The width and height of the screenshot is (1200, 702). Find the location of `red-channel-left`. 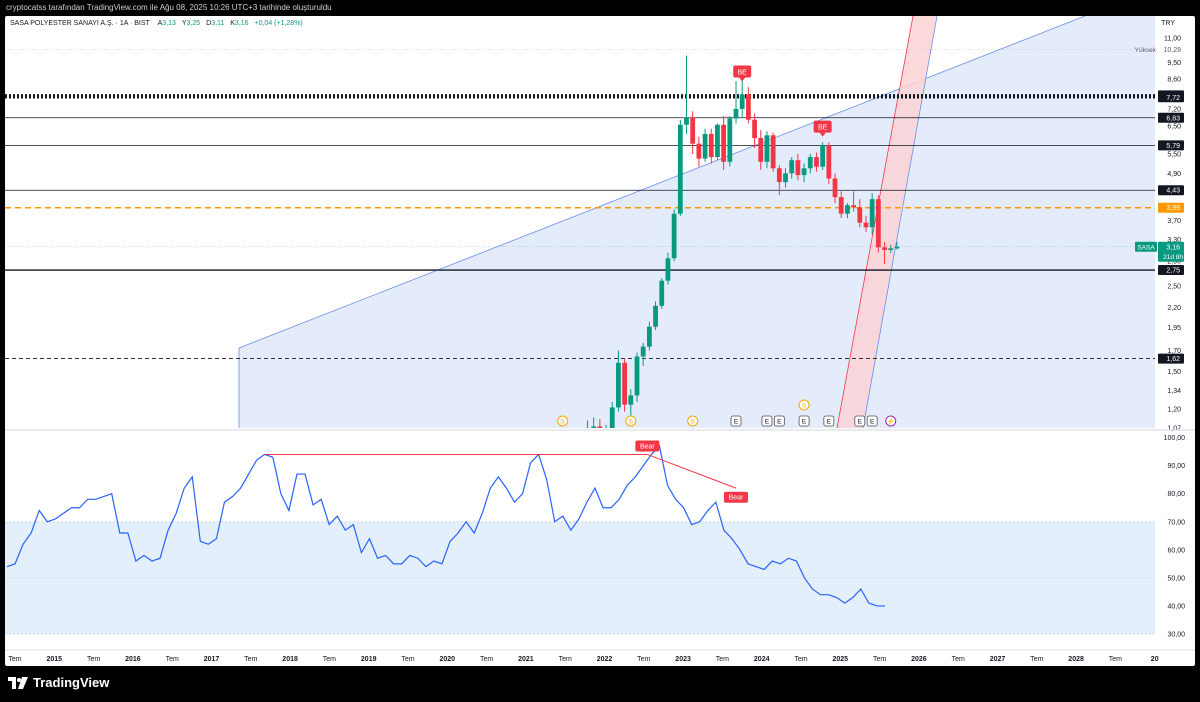

red-channel-left is located at coordinates (875, 222).